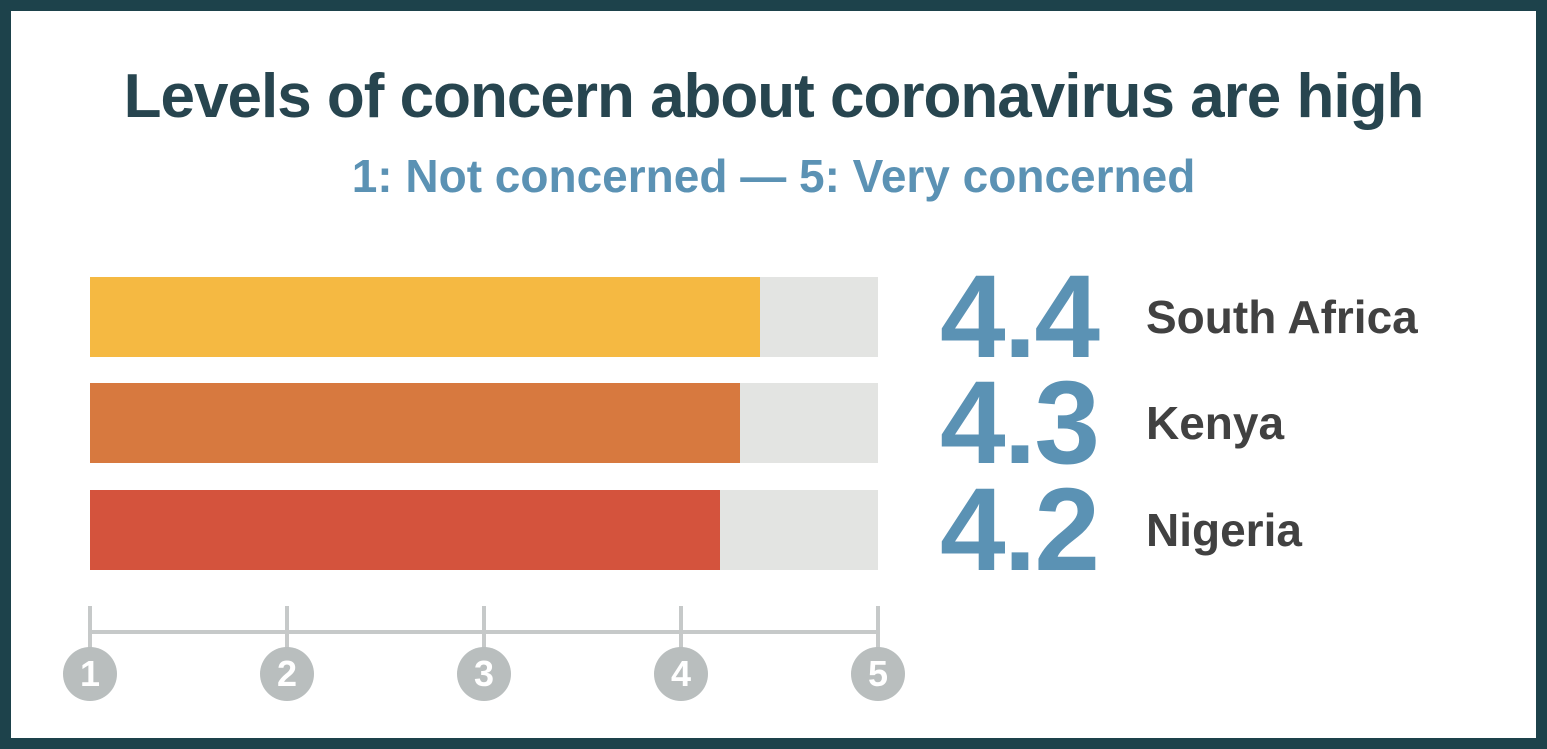 The height and width of the screenshot is (749, 1547). Describe the element at coordinates (287, 674) in the screenshot. I see `axis-tick-label: 2` at that location.